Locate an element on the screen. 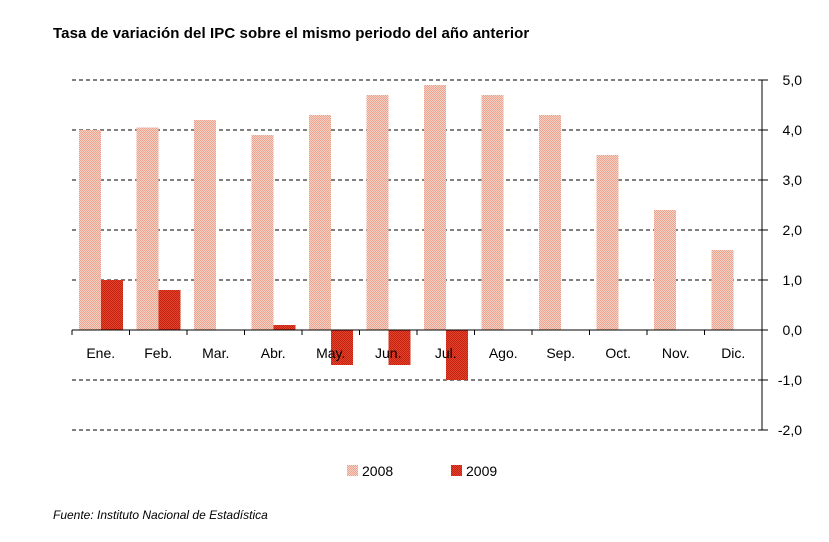 This screenshot has width=829, height=542. y-tick-label: 4,0 is located at coordinates (793, 130).